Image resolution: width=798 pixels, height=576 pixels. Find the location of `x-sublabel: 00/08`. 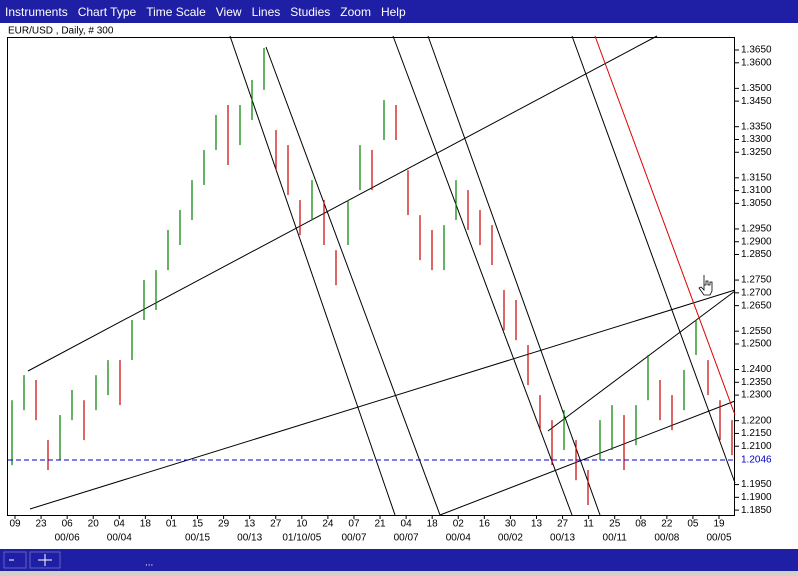

x-sublabel: 00/08 is located at coordinates (666, 538).